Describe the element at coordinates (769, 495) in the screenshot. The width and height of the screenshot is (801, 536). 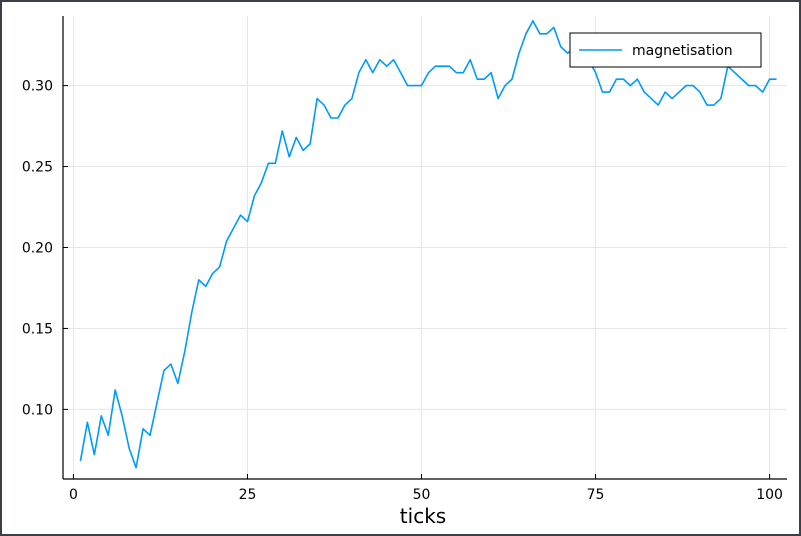
I see `x-tick-label: 100` at that location.